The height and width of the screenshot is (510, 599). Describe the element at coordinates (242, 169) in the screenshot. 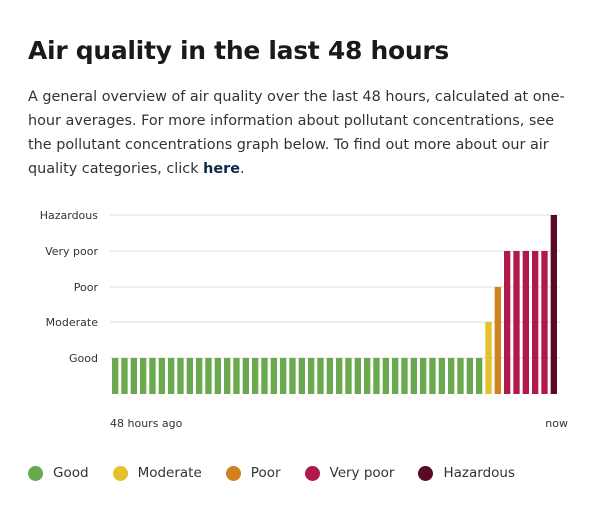

I see `description-end: .` at that location.